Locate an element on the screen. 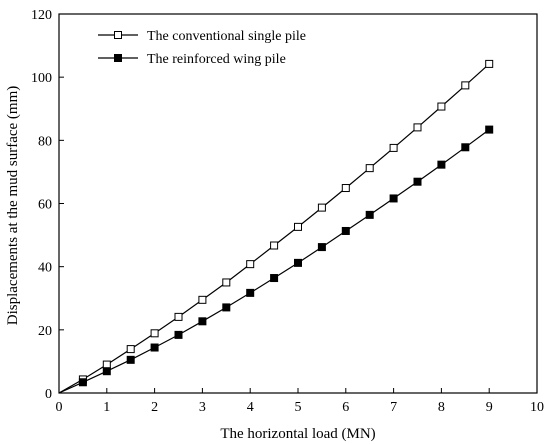 The image size is (550, 444). y-tick-label: 120 is located at coordinates (41, 15).